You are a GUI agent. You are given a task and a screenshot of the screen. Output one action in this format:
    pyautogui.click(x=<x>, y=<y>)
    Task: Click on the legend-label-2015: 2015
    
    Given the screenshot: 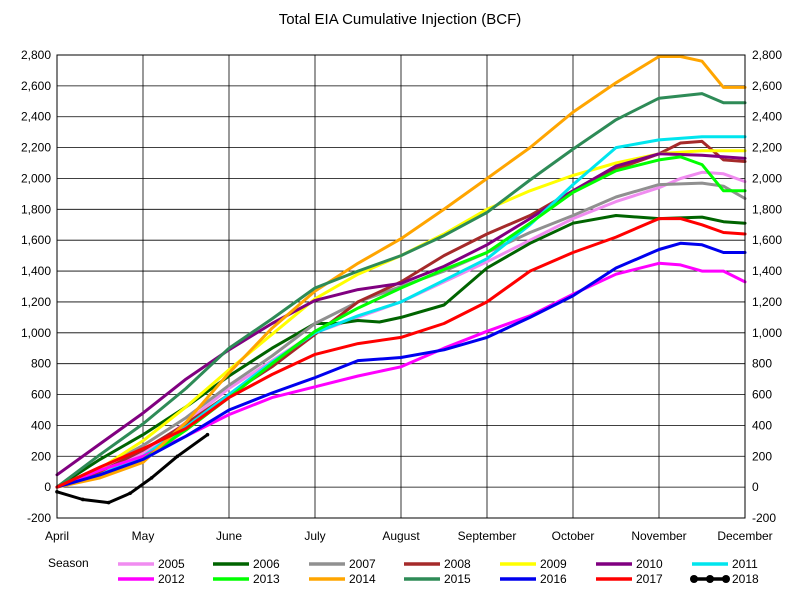 What is the action you would take?
    pyautogui.click(x=457, y=579)
    